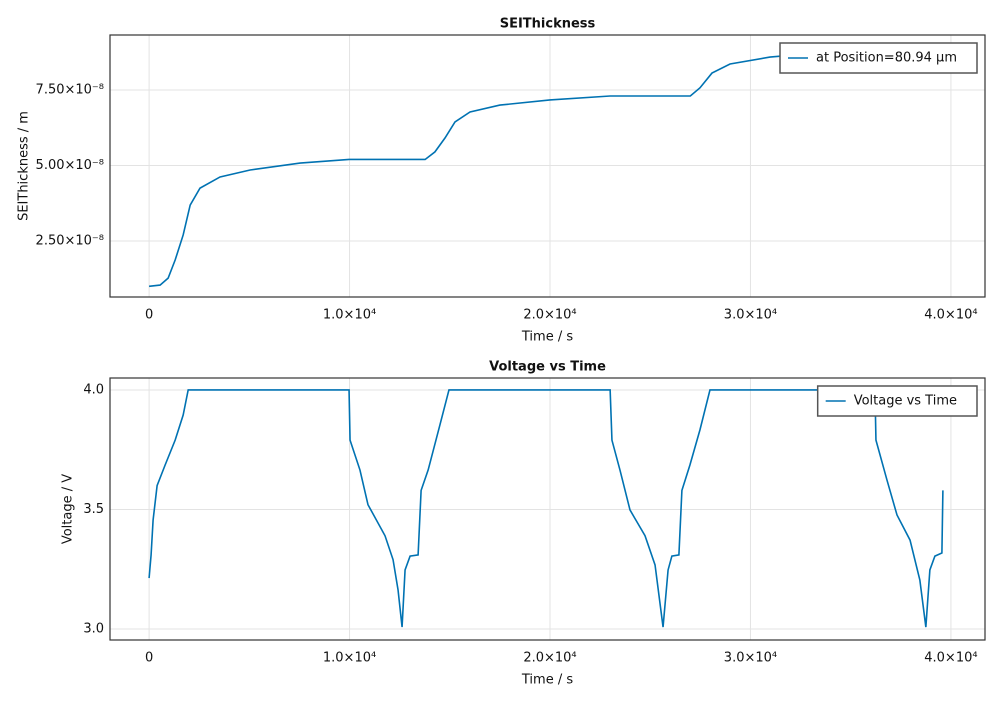 The width and height of the screenshot is (1000, 704). Describe the element at coordinates (68, 509) in the screenshot. I see `y-axis-label: Voltage / V` at that location.